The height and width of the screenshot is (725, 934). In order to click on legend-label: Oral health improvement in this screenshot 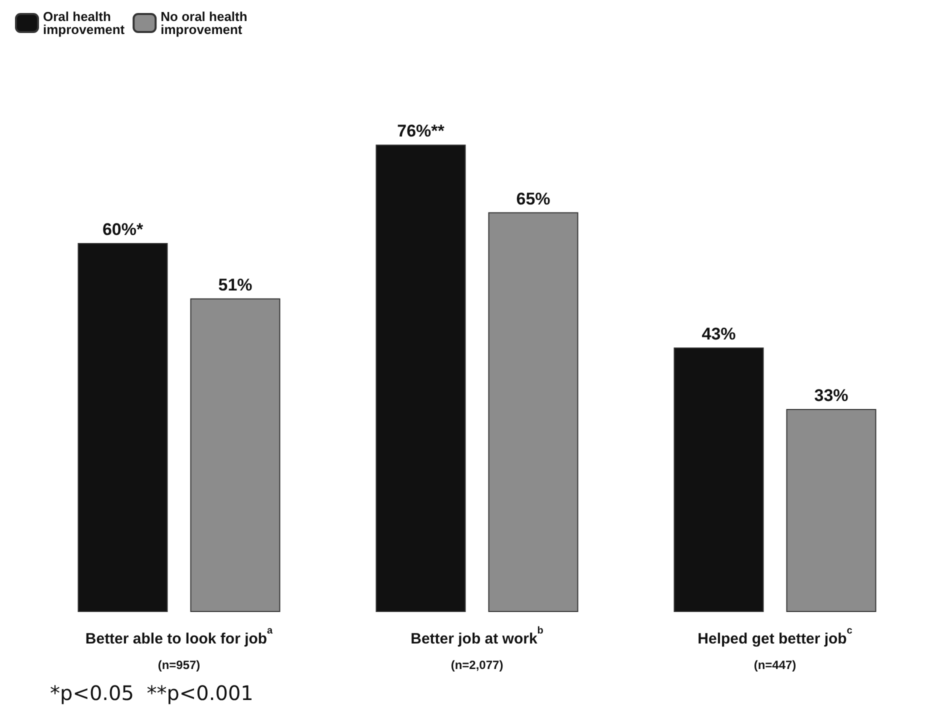, I will do `click(84, 23)`.